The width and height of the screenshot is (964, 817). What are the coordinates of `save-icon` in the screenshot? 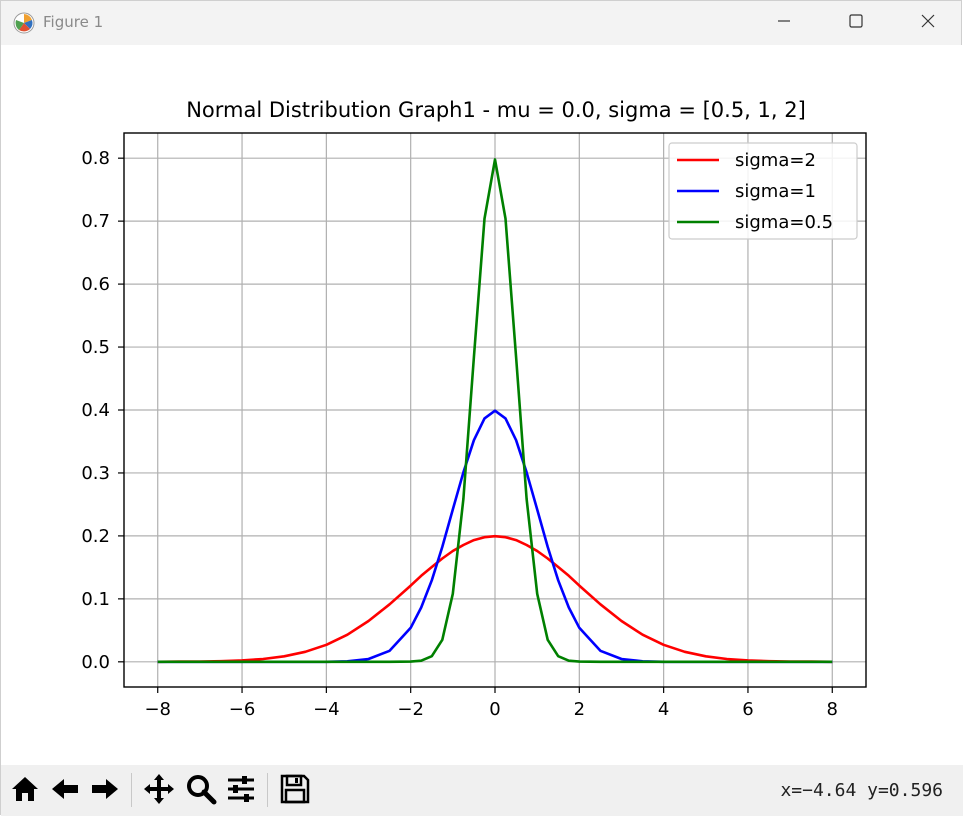 It's located at (295, 791).